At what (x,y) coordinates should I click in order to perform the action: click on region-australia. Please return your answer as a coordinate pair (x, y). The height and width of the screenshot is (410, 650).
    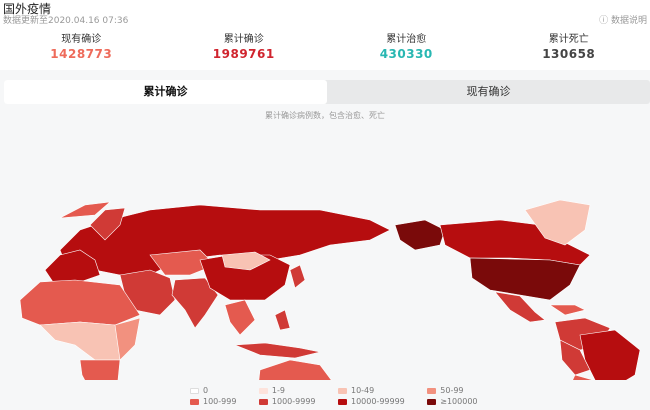
    Looking at the image, I should click on (296, 369).